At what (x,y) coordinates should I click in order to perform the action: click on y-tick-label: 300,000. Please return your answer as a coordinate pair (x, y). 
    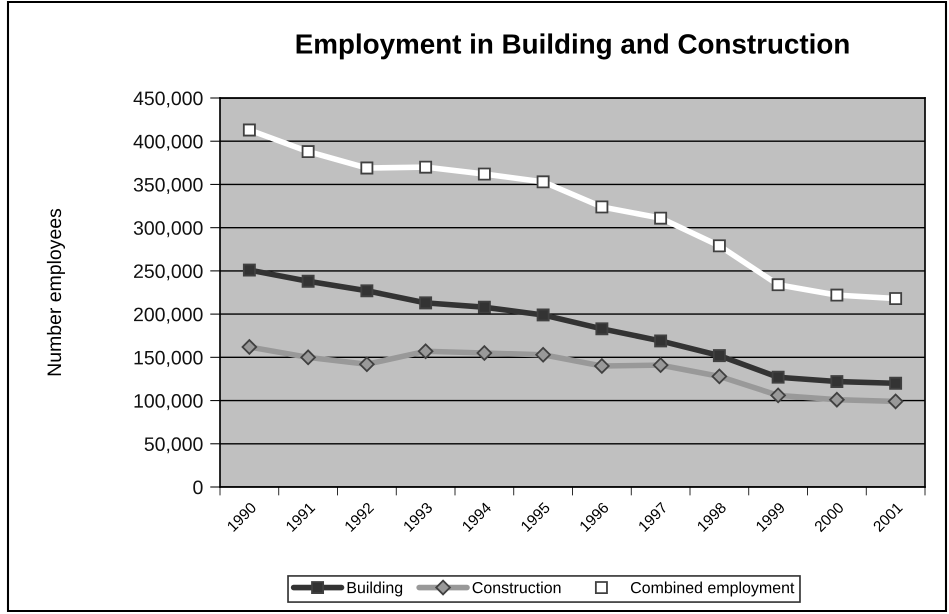
    Looking at the image, I should click on (168, 229).